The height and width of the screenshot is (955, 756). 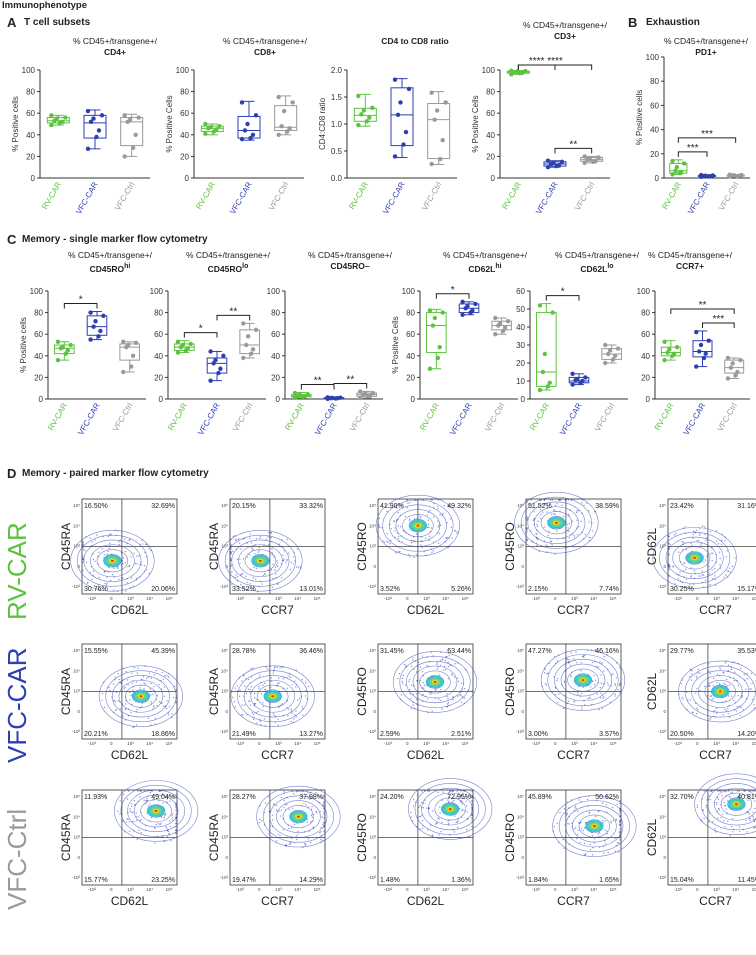 What do you see at coordinates (556, 522) in the screenshot?
I see `density-max` at bounding box center [556, 522].